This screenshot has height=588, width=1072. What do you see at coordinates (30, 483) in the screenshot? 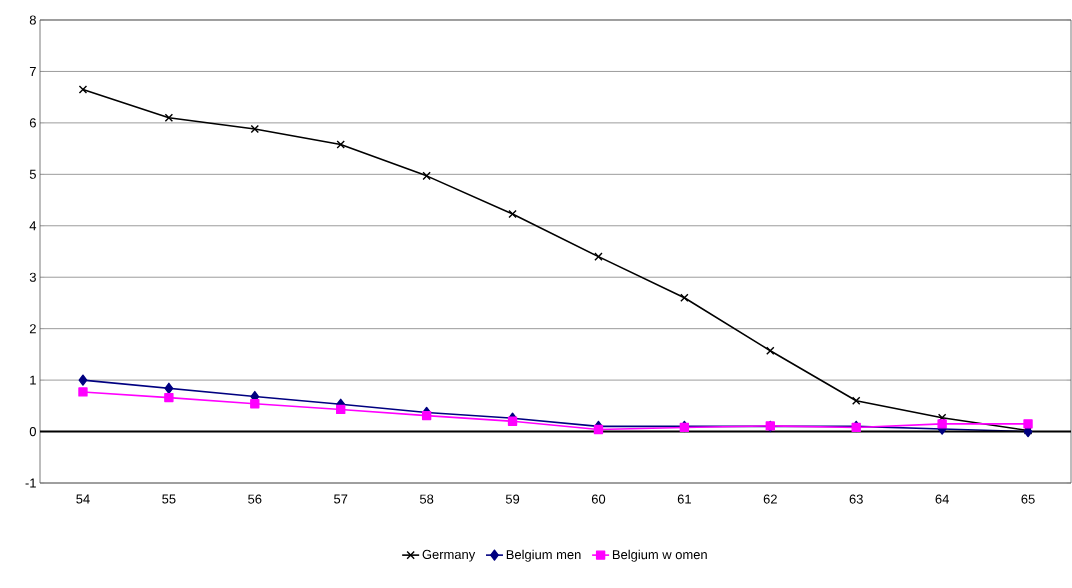
I see `y-tick-label: -1` at bounding box center [30, 483].